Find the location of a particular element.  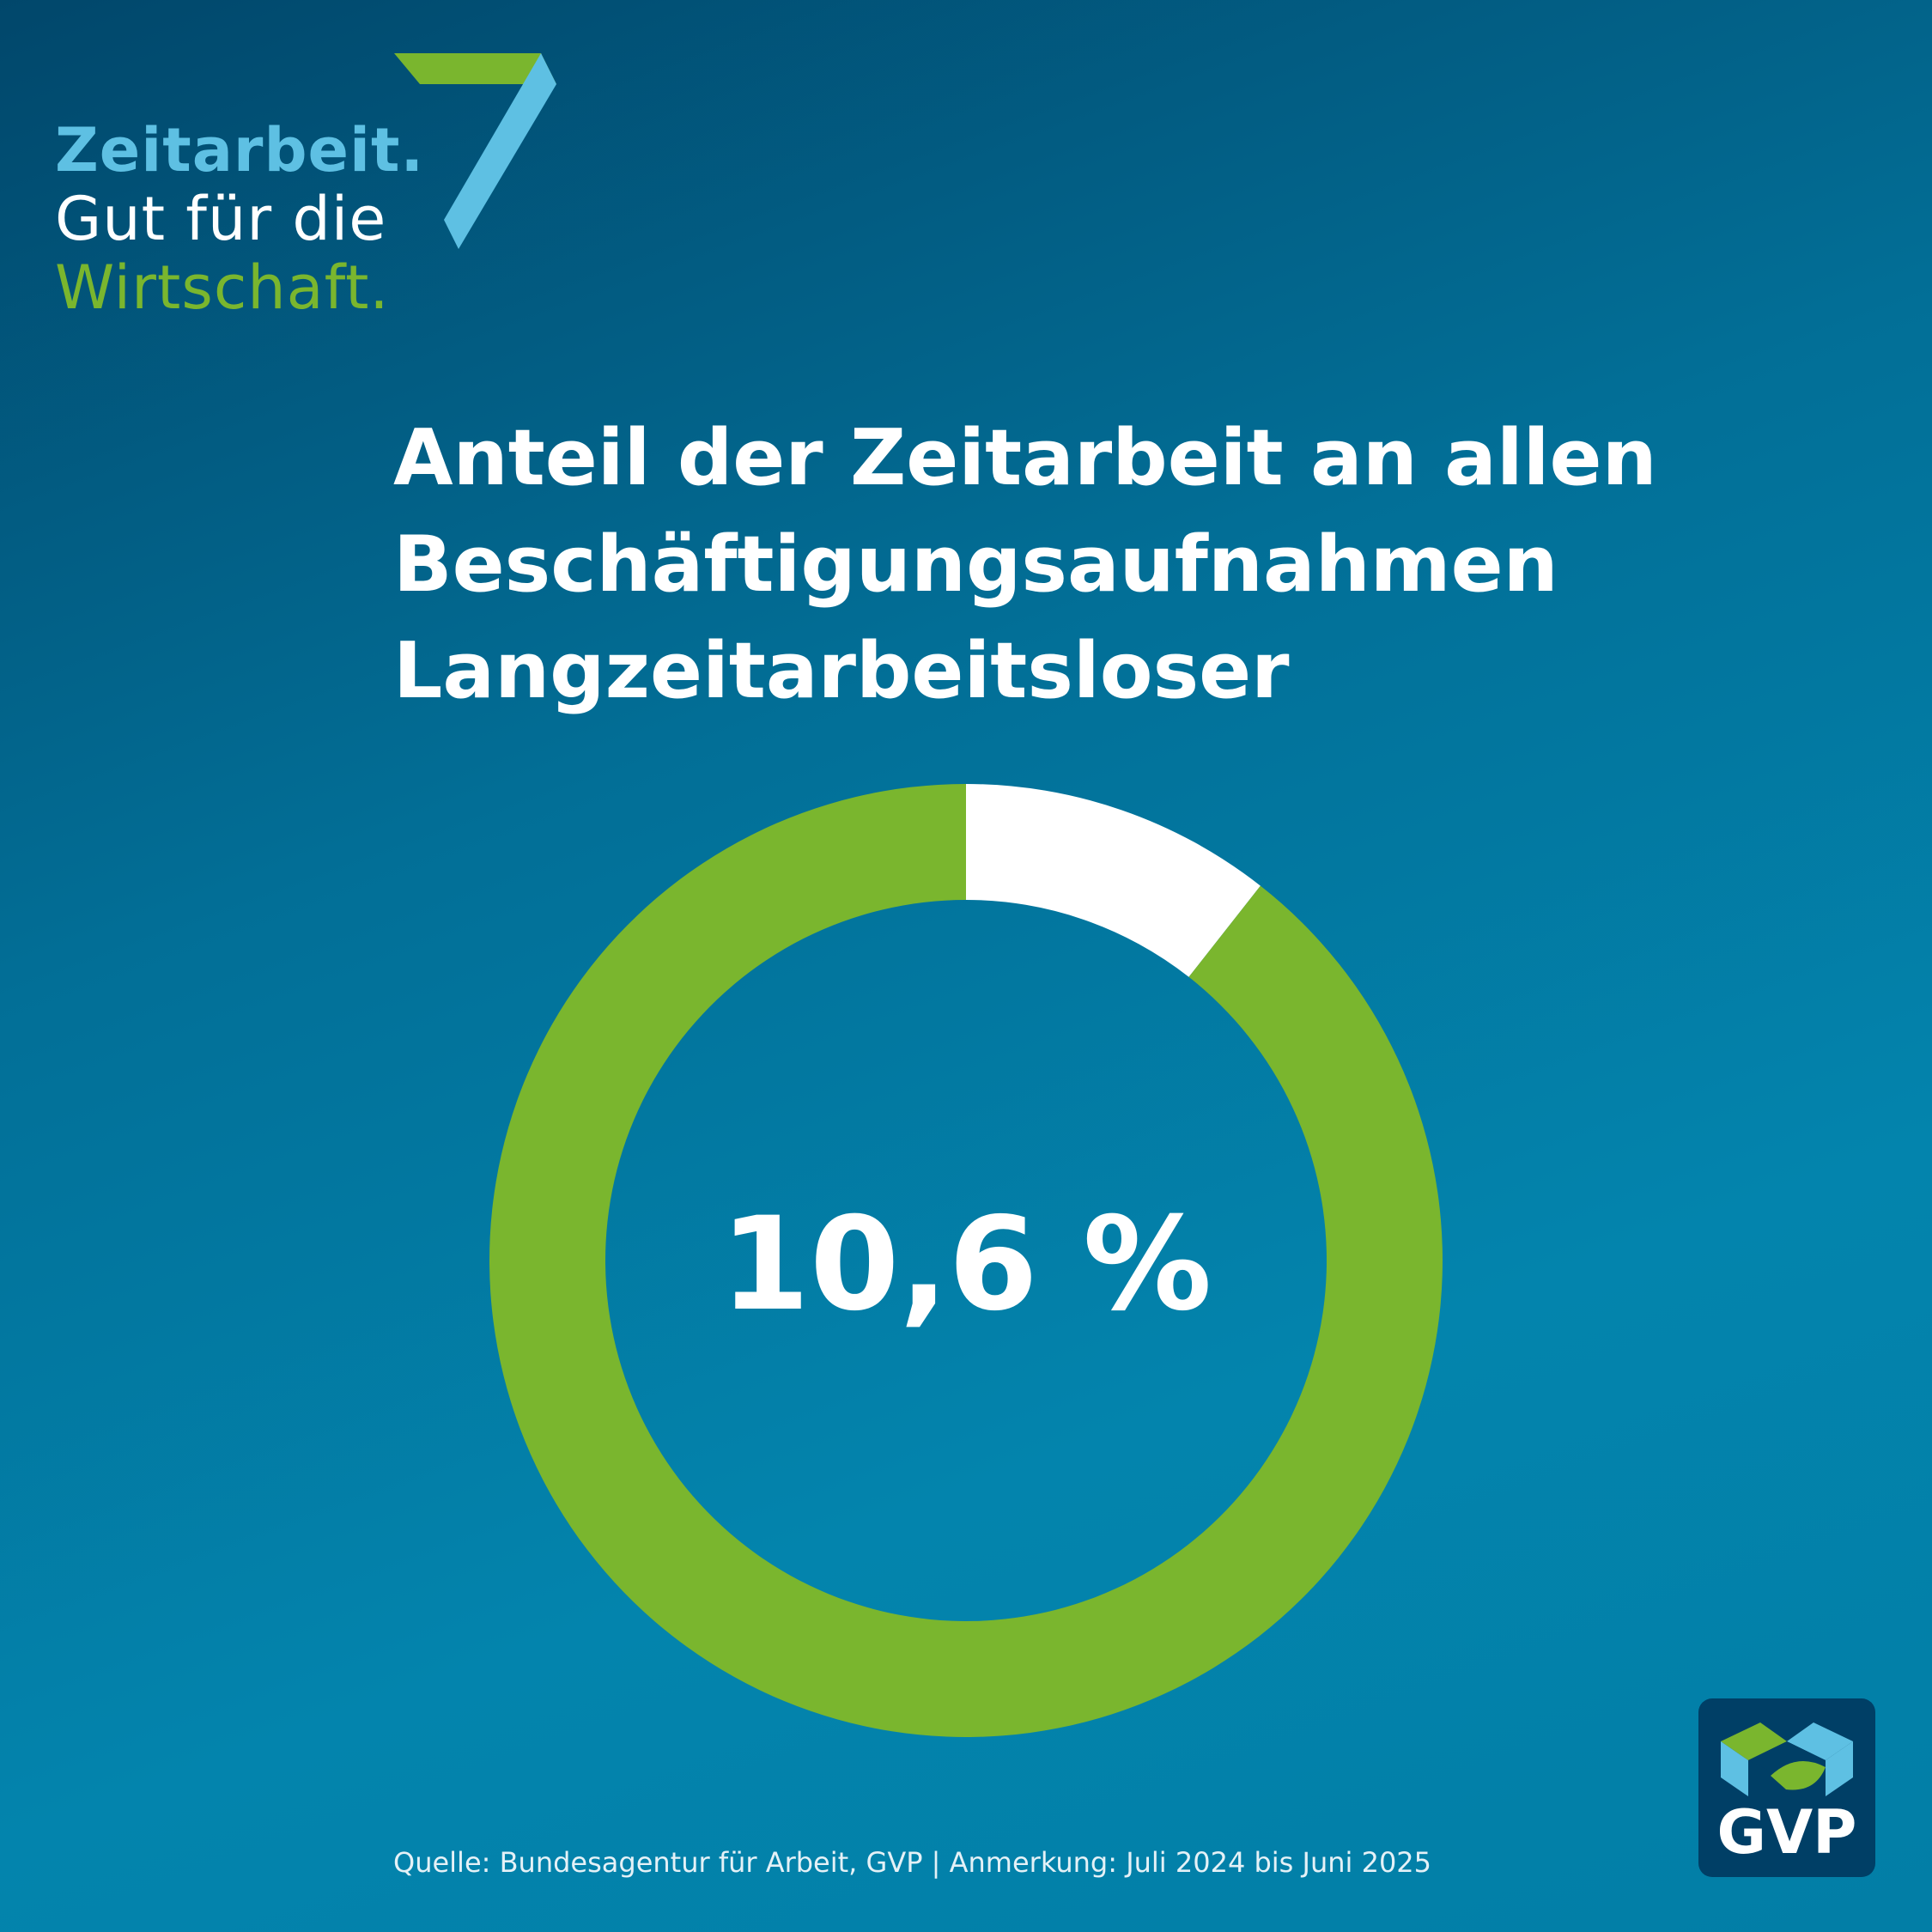

brand-line-2: Gut für die is located at coordinates (221, 219).